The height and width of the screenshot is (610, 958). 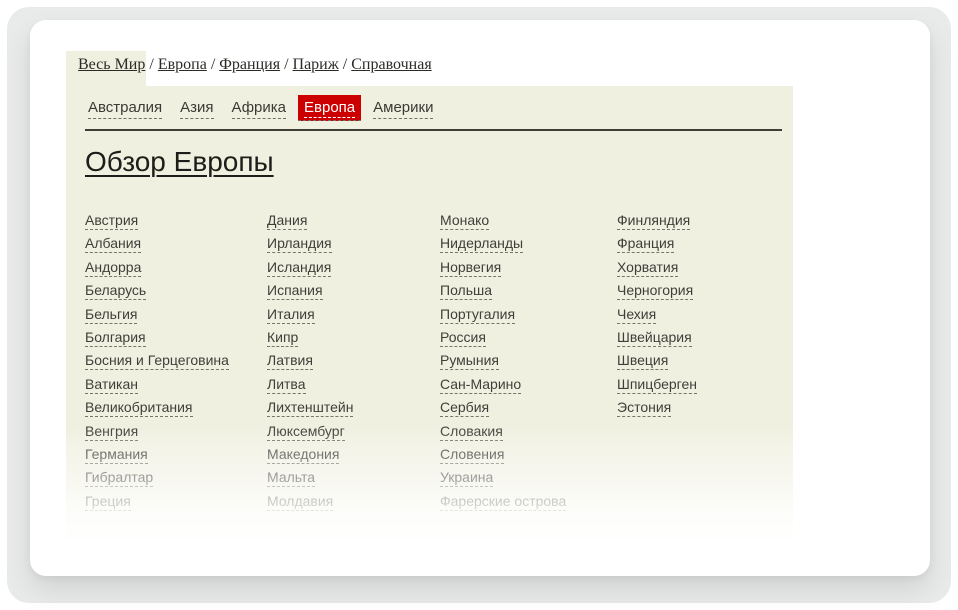 What do you see at coordinates (125, 109) in the screenshot?
I see `tab: Австралия` at bounding box center [125, 109].